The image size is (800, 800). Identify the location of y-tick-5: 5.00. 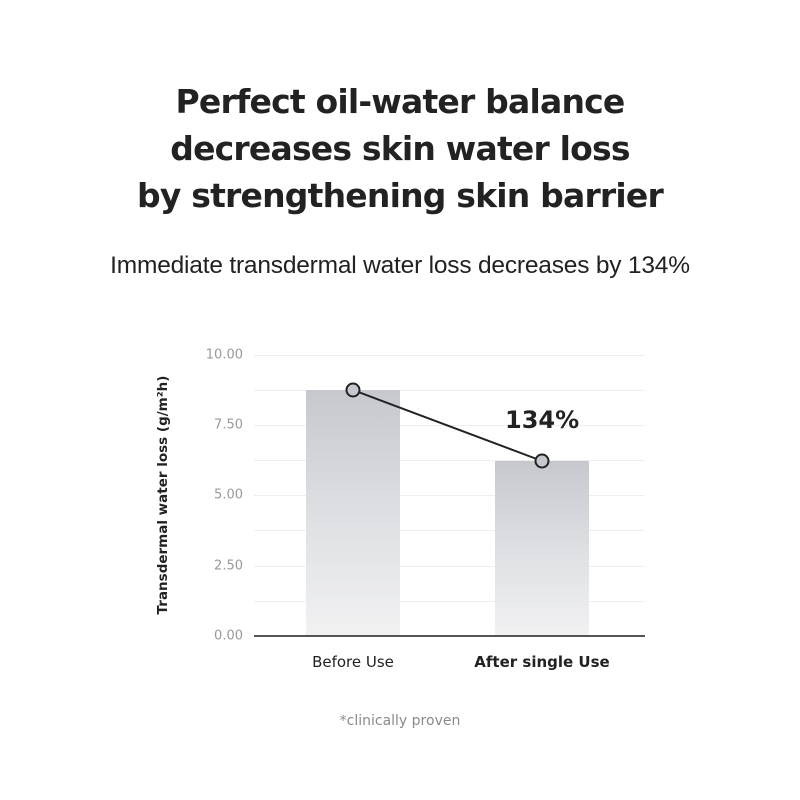
(228, 495).